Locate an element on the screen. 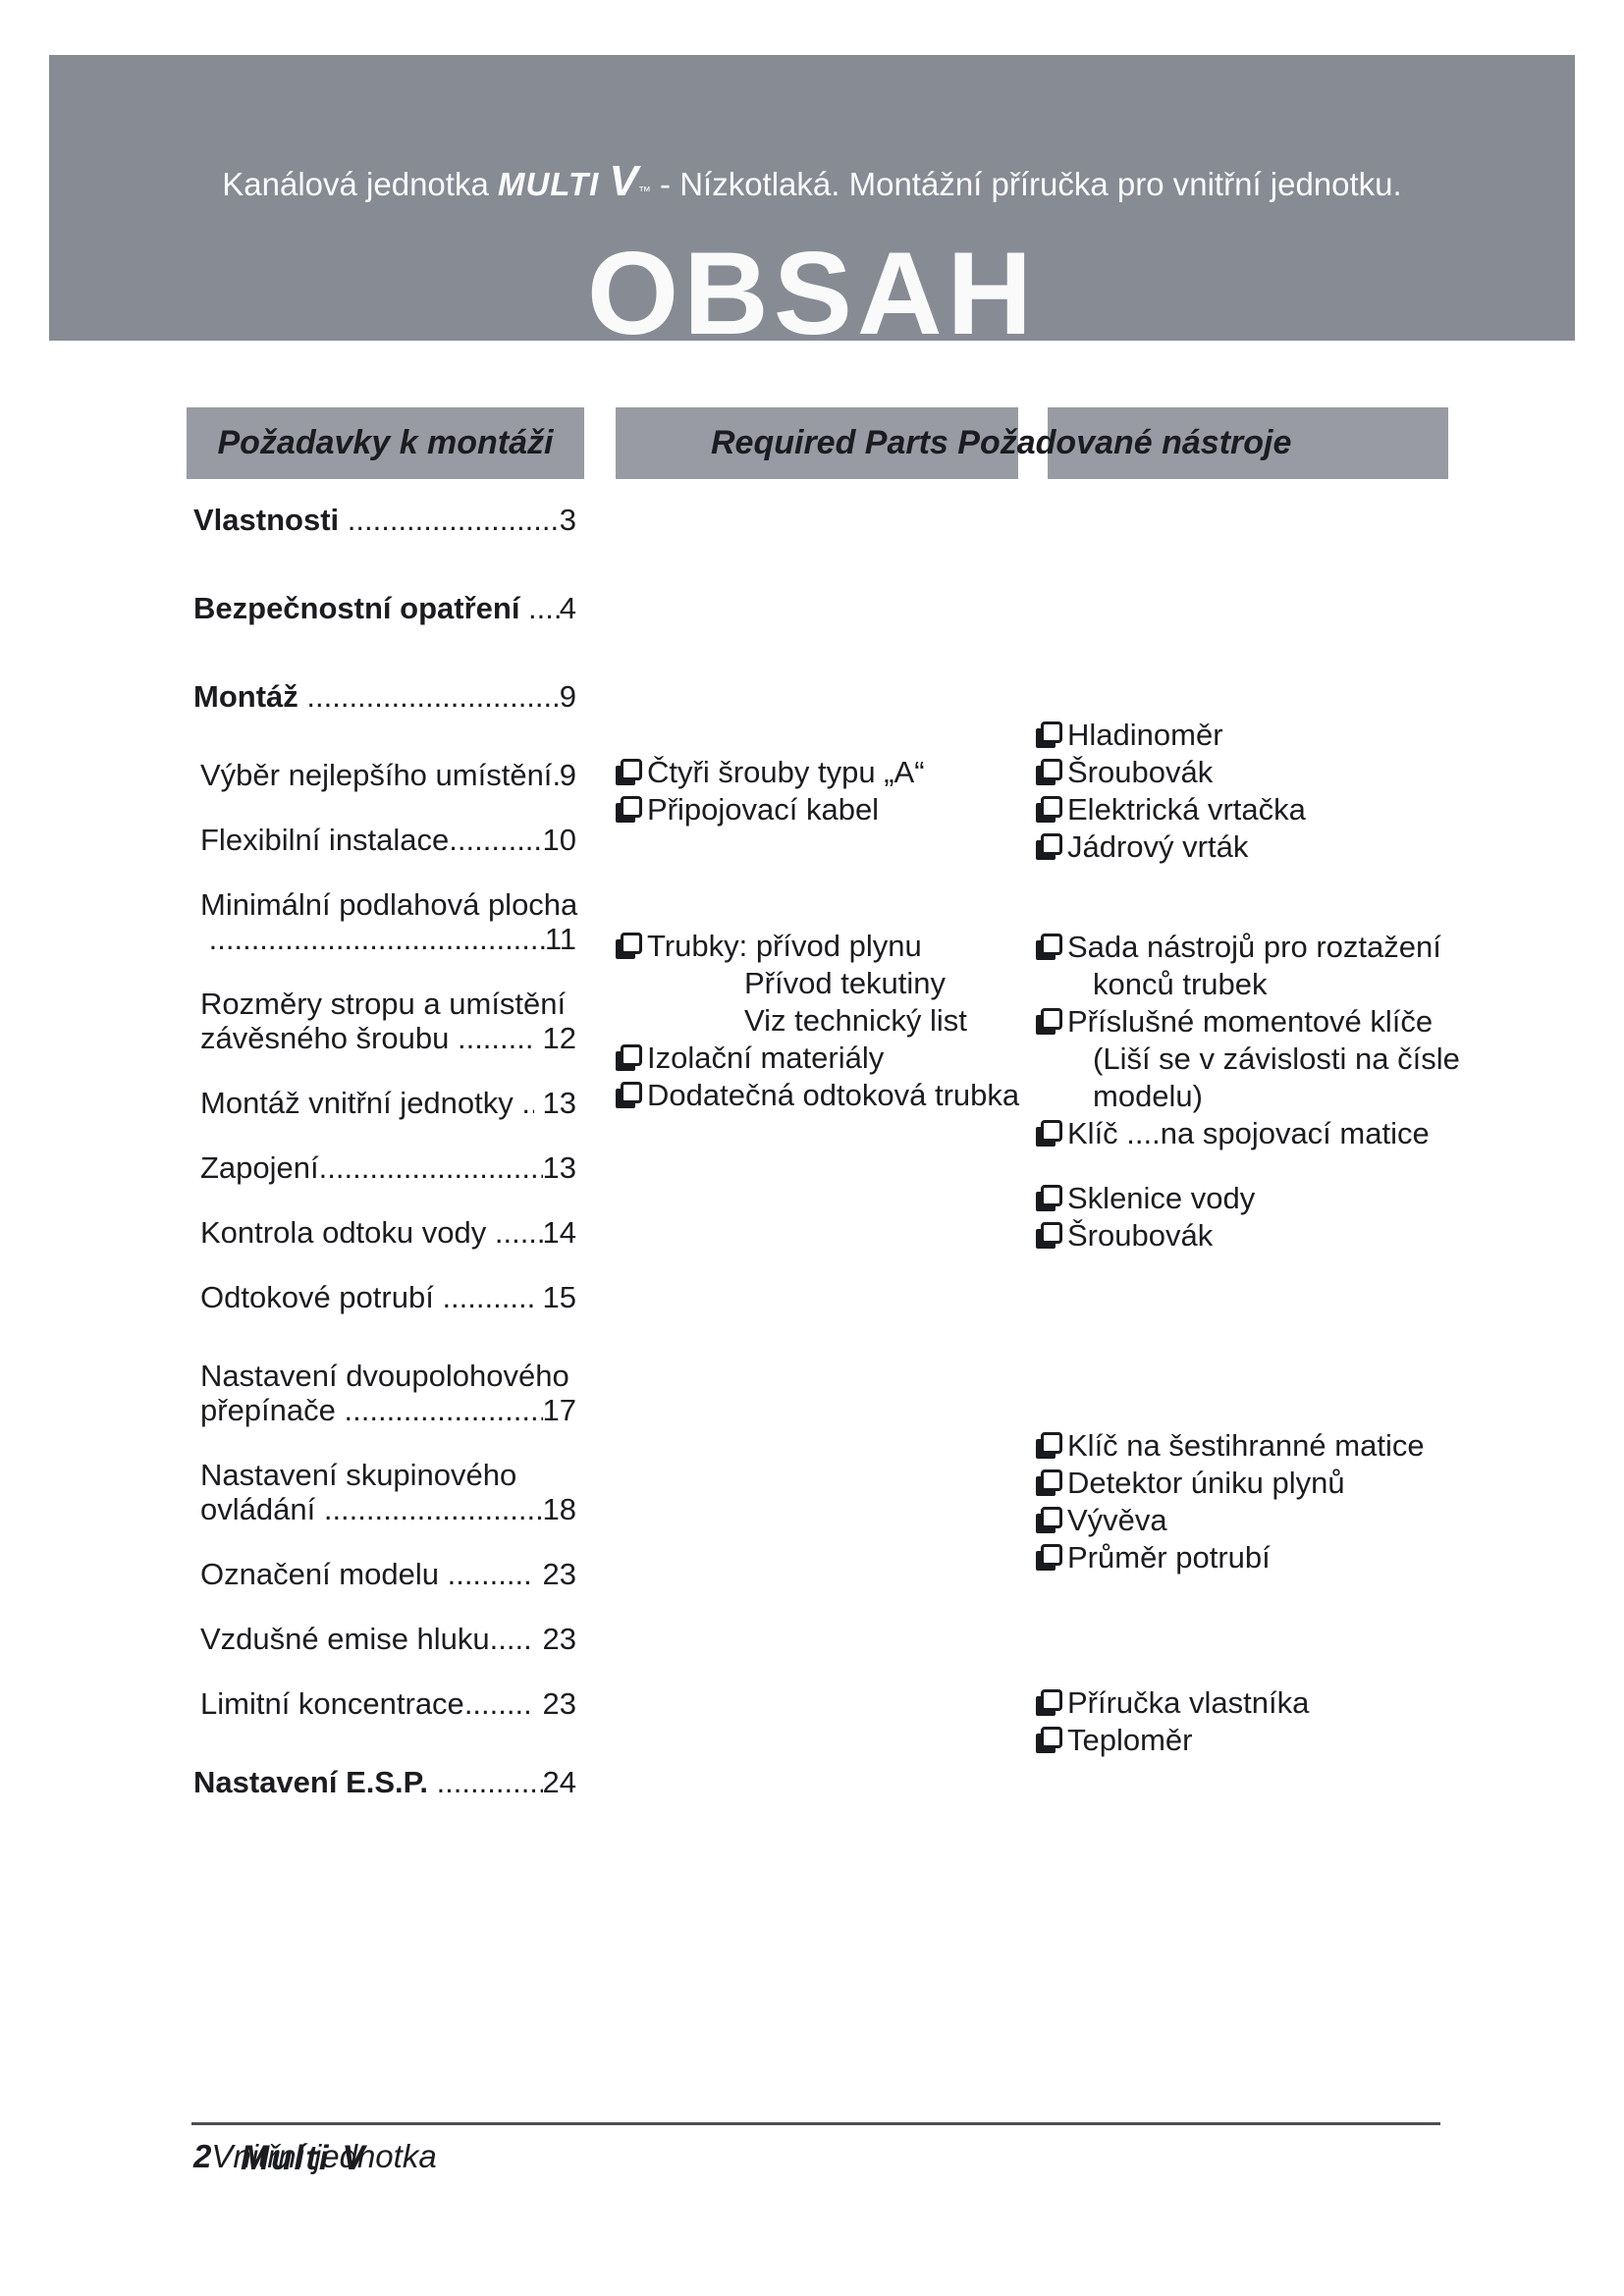 The width and height of the screenshot is (1624, 2296). checklist-item: Průměr potrubí is located at coordinates (1314, 1558).